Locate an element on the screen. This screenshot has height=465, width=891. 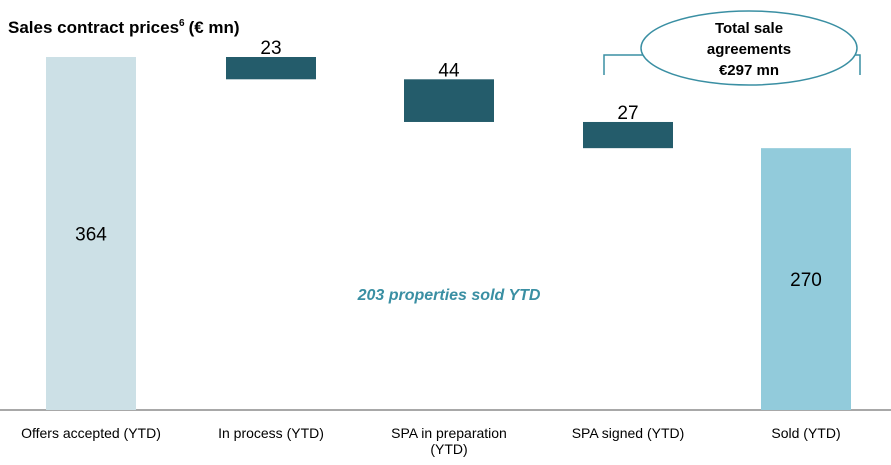
title-text: Sales contract prices is located at coordinates (93, 27).